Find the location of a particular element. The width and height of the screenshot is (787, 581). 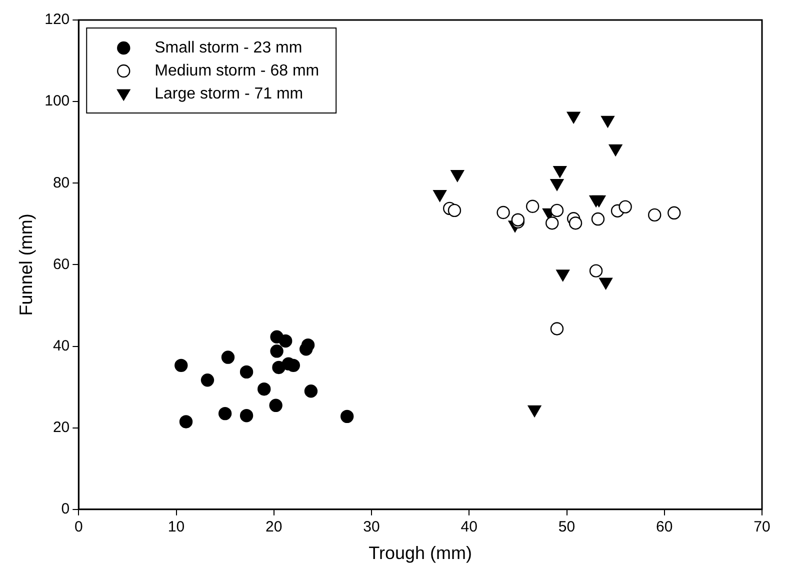

y-tick-label: 100 is located at coordinates (57, 101).